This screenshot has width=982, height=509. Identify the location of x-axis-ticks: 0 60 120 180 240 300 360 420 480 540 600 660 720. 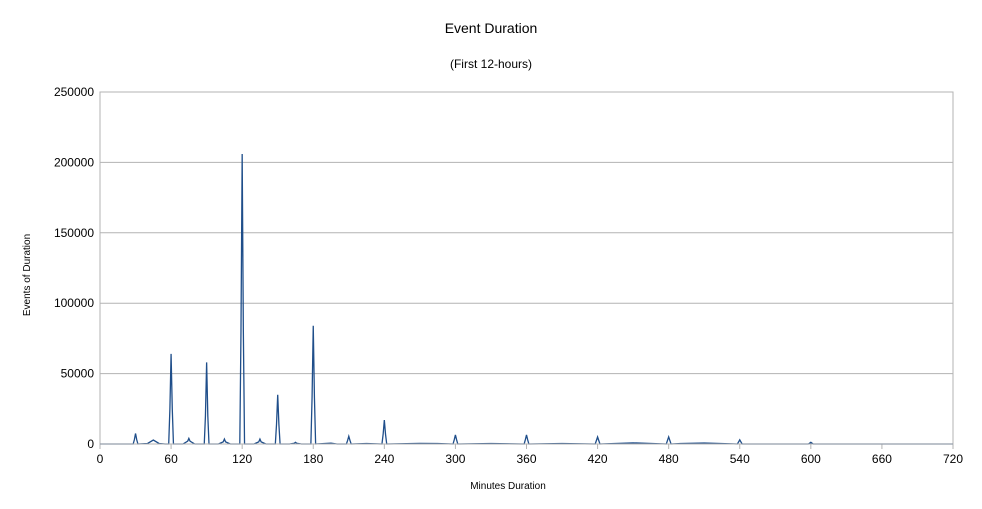
(530, 455).